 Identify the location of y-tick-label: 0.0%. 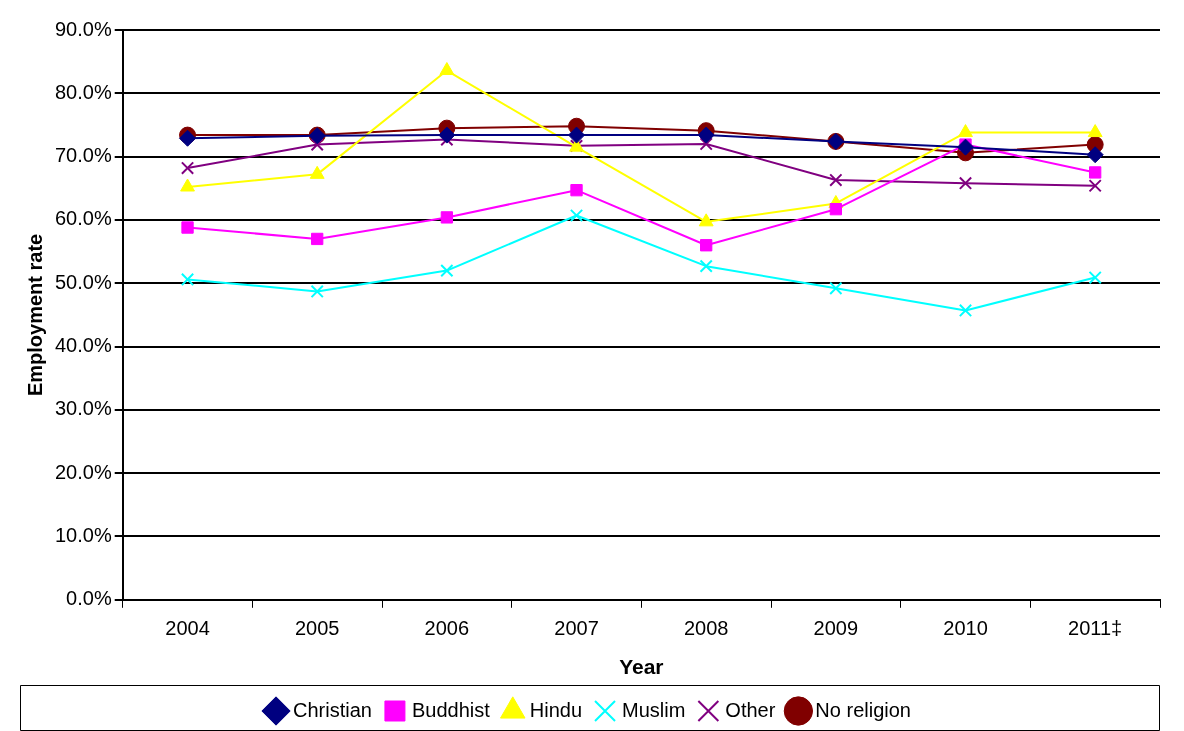
(89, 598).